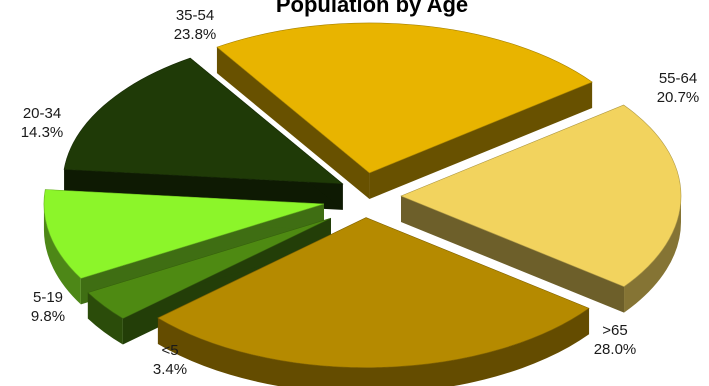  Describe the element at coordinates (615, 349) in the screenshot. I see `slice-value-3: 28.0%` at that location.